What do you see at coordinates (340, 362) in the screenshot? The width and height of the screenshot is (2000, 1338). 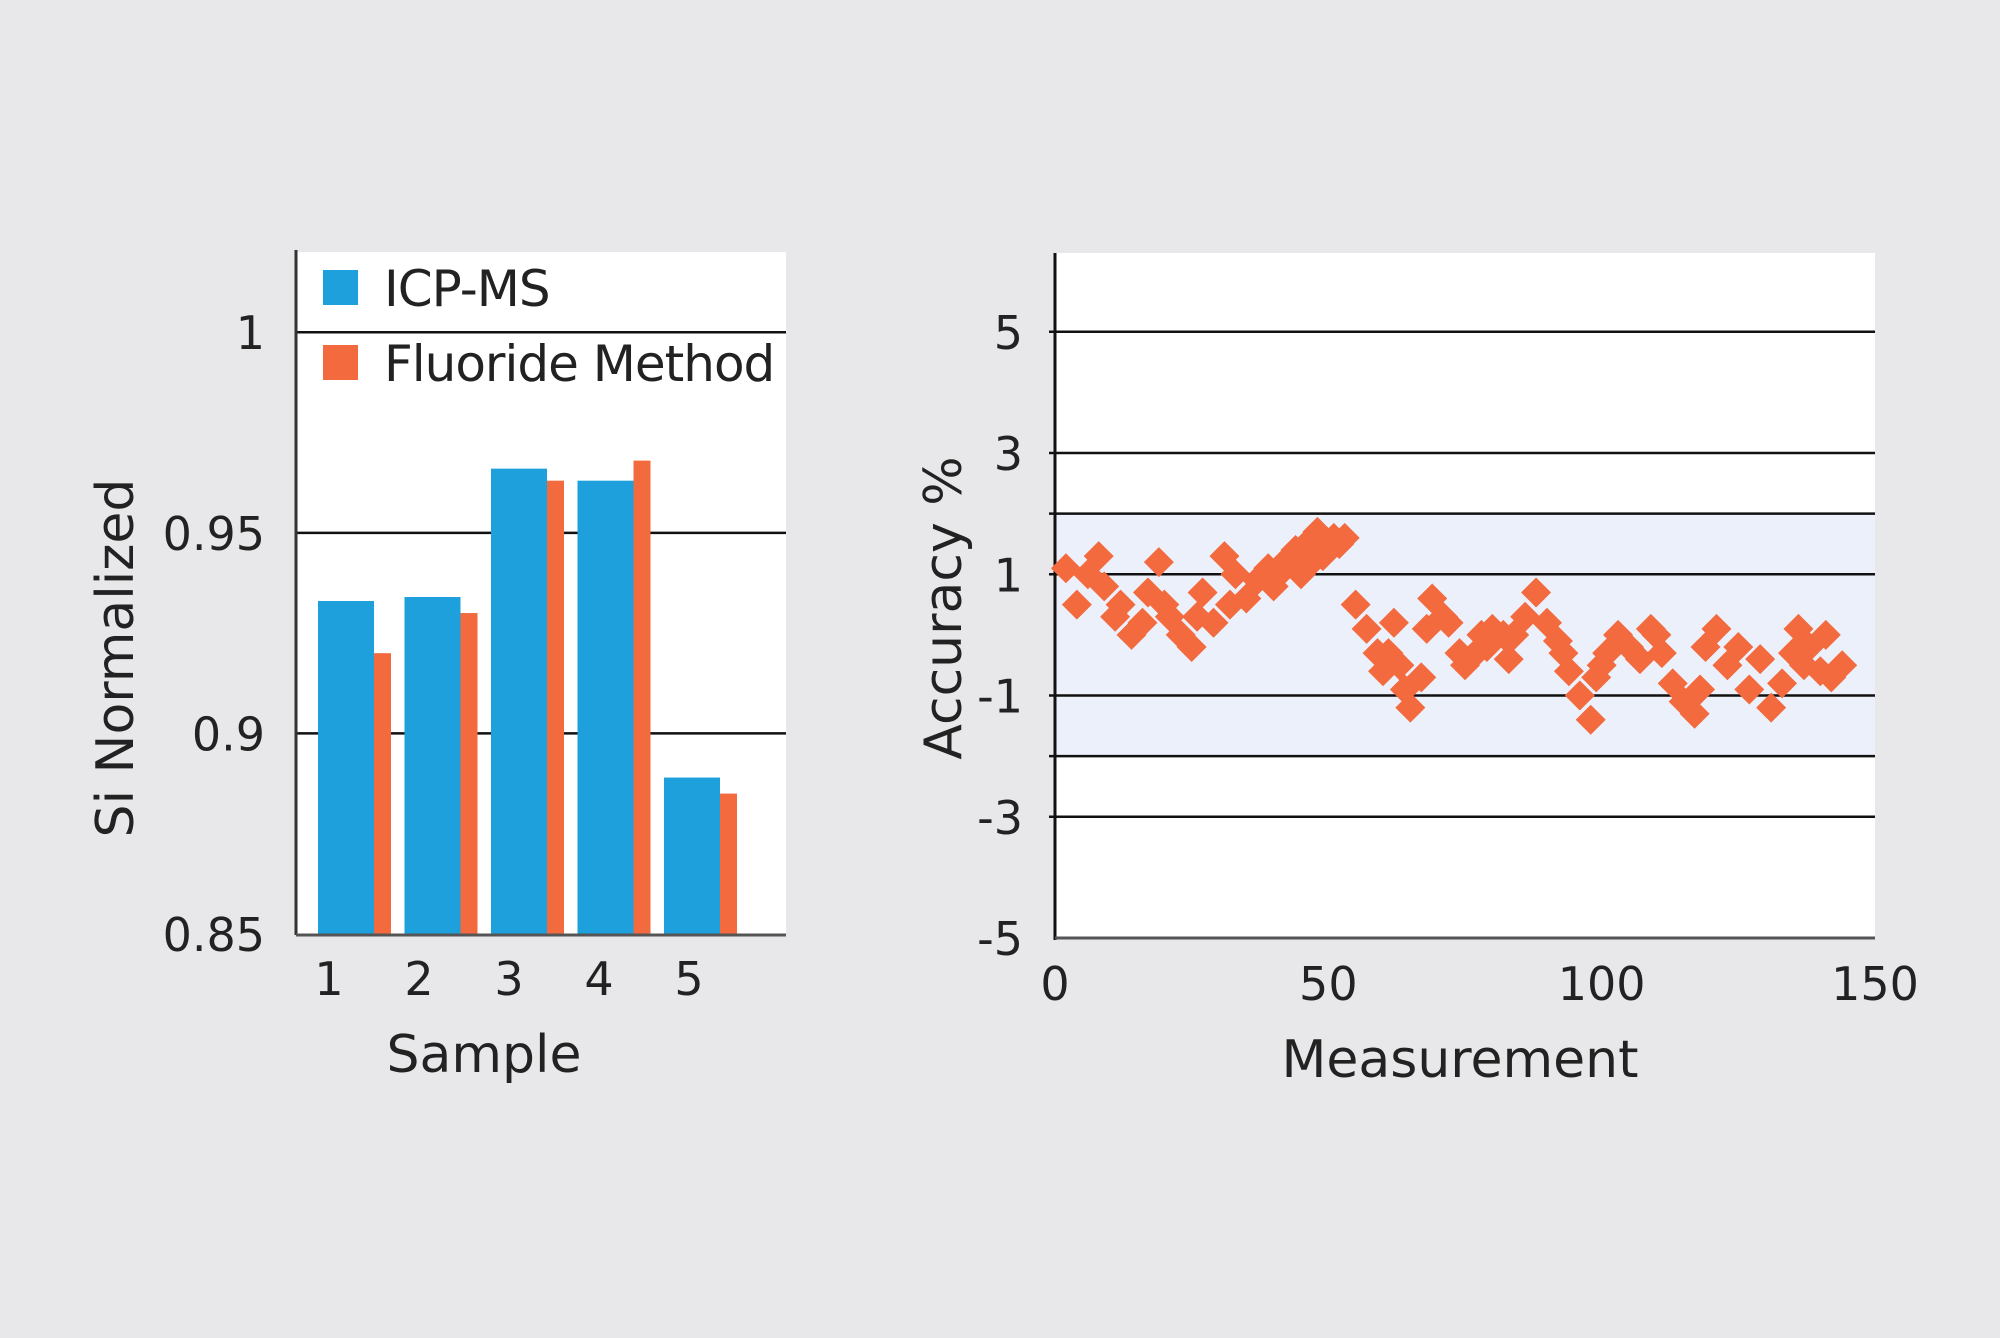 I see `legend-swatch-fluoride-method` at bounding box center [340, 362].